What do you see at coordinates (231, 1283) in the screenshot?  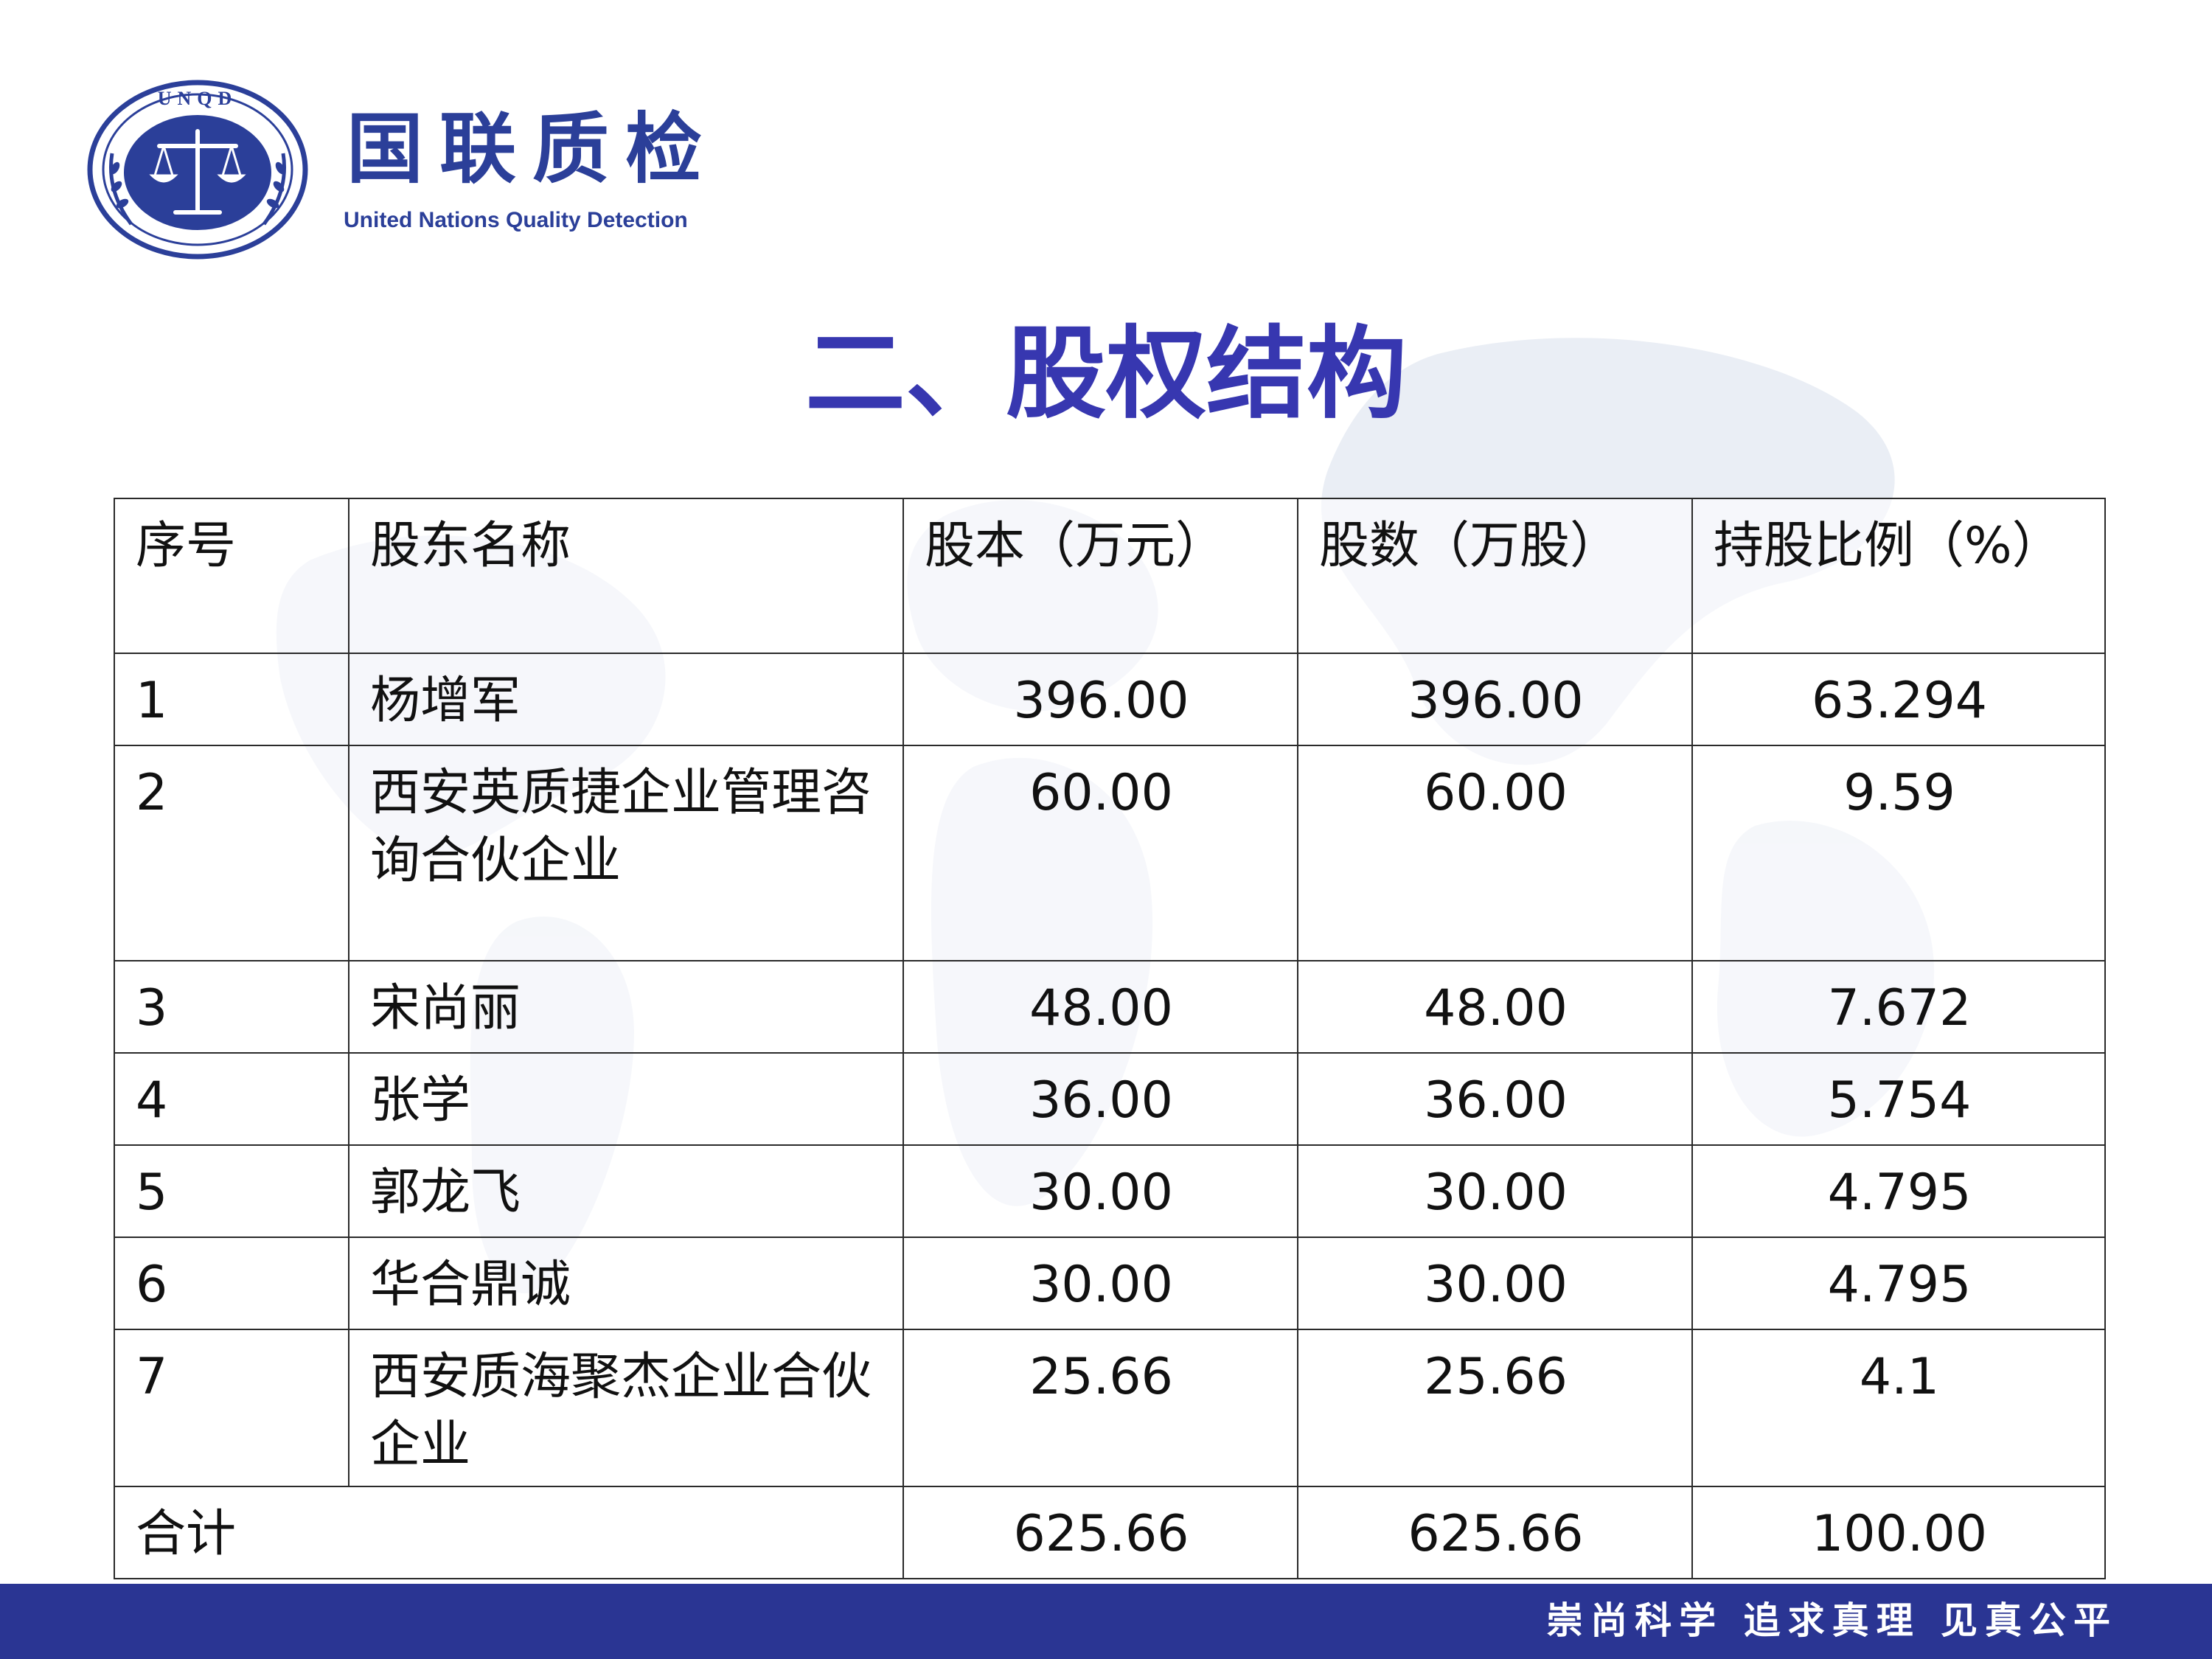 I see `row-seq: 6` at bounding box center [231, 1283].